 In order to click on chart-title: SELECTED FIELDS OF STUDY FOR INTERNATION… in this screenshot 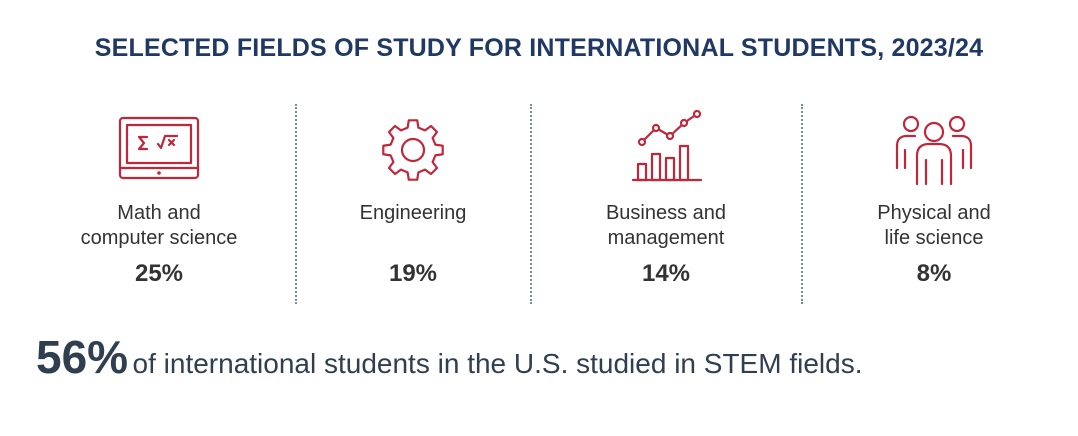, I will do `click(539, 48)`.